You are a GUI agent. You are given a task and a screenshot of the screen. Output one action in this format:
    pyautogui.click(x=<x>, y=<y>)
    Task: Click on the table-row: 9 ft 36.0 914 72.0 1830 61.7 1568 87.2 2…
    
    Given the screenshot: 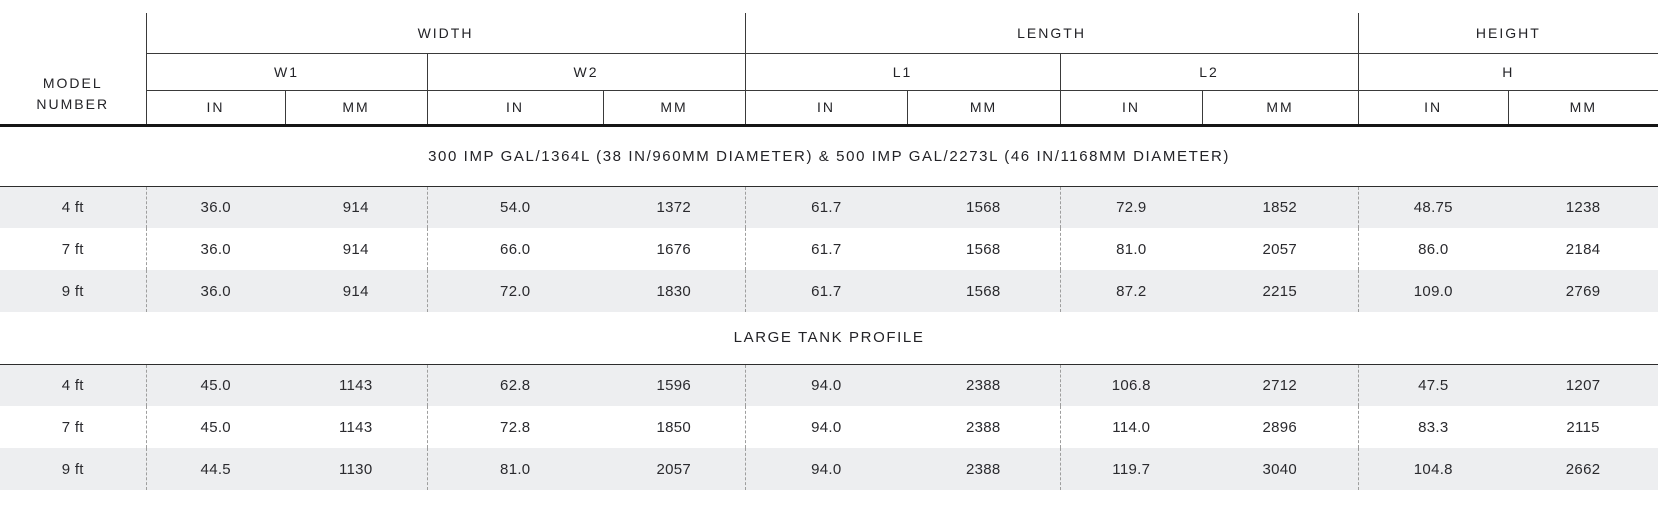 What is the action you would take?
    pyautogui.click(x=829, y=291)
    